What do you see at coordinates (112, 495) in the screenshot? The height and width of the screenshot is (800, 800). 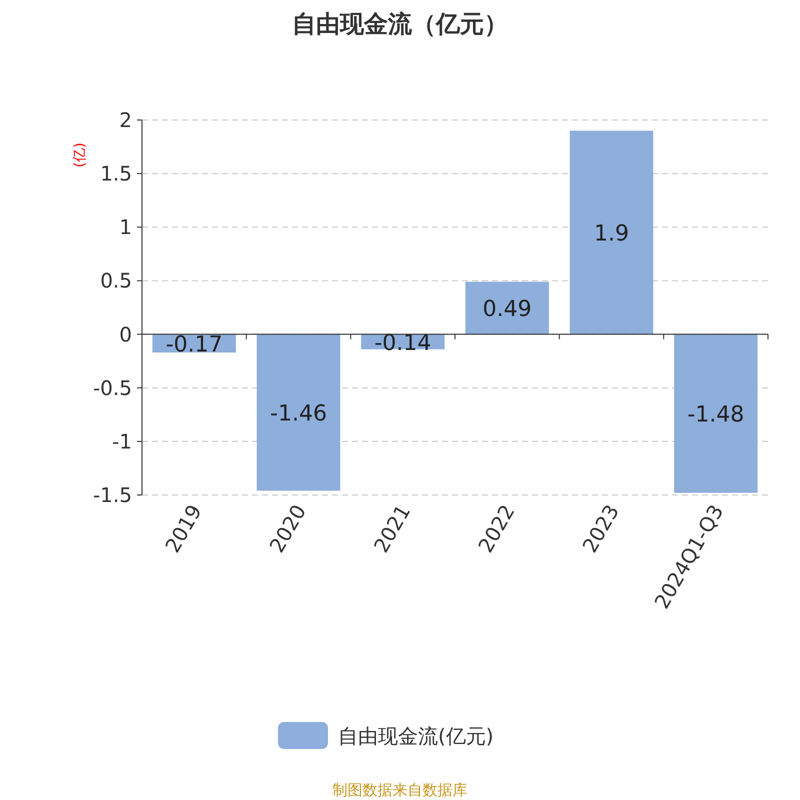 I see `y-tick-label: -1.5` at bounding box center [112, 495].